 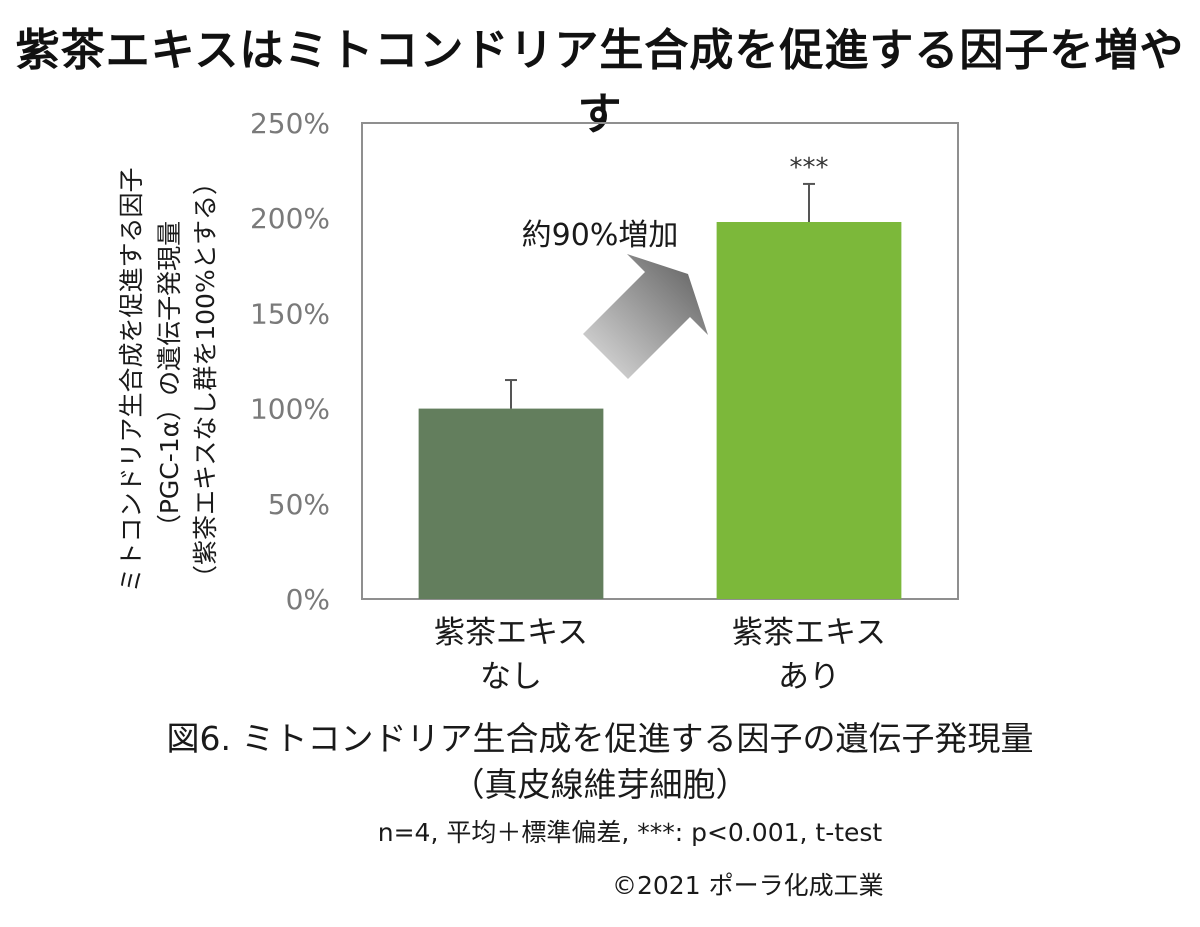 What do you see at coordinates (630, 832) in the screenshot?
I see `statistics-note: n=4, 平均＋標準偏差, ***: p<0.001, t-test` at bounding box center [630, 832].